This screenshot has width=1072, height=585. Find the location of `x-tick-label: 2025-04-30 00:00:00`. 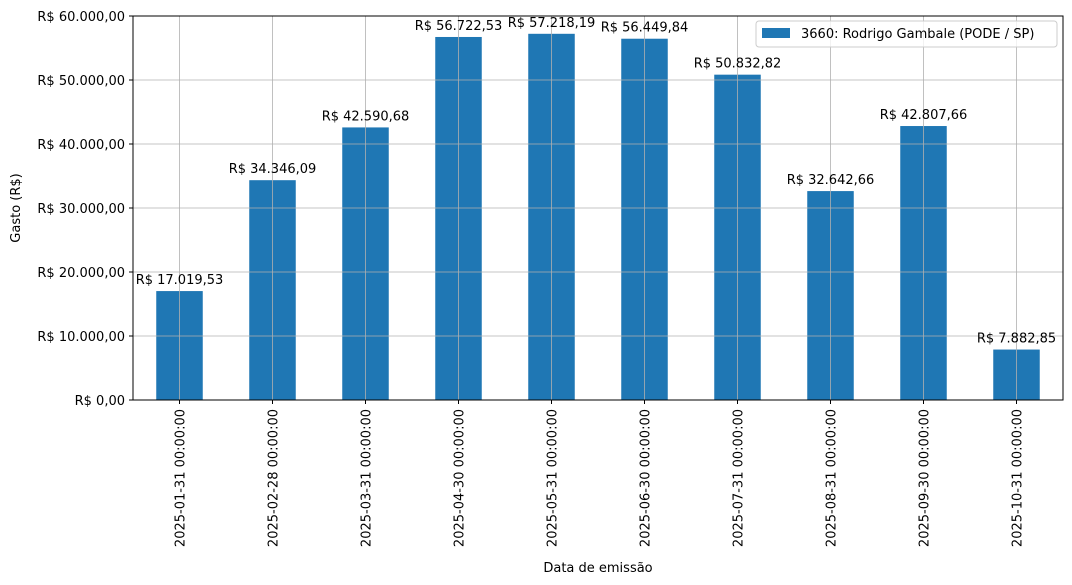

x-tick-label: 2025-04-30 00:00:00 is located at coordinates (460, 478).